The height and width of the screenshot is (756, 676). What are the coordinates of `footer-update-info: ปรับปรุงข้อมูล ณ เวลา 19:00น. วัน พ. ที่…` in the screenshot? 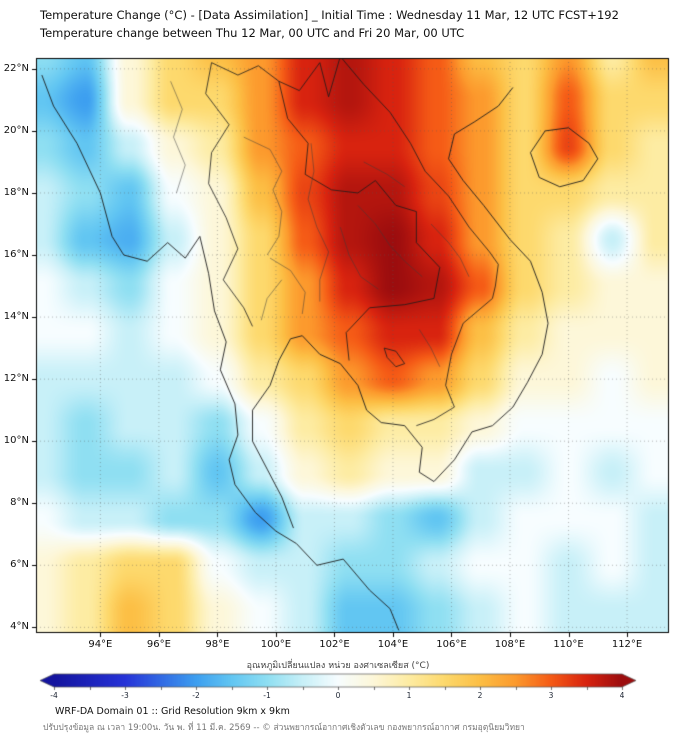 It's located at (284, 728).